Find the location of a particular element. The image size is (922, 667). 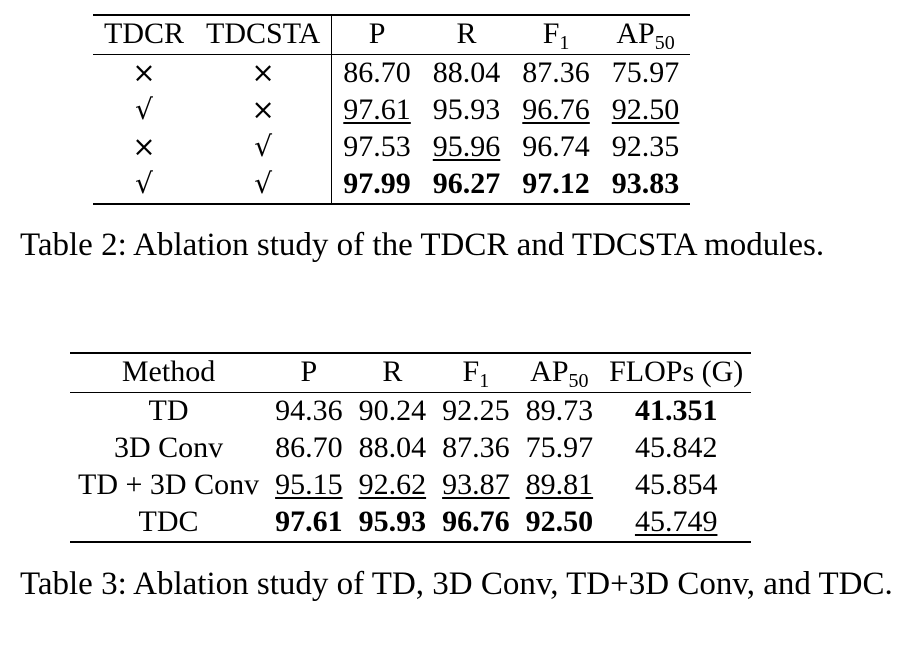

table-row: √ × 97.61 95.93 96.76 92.50 is located at coordinates (391, 110).